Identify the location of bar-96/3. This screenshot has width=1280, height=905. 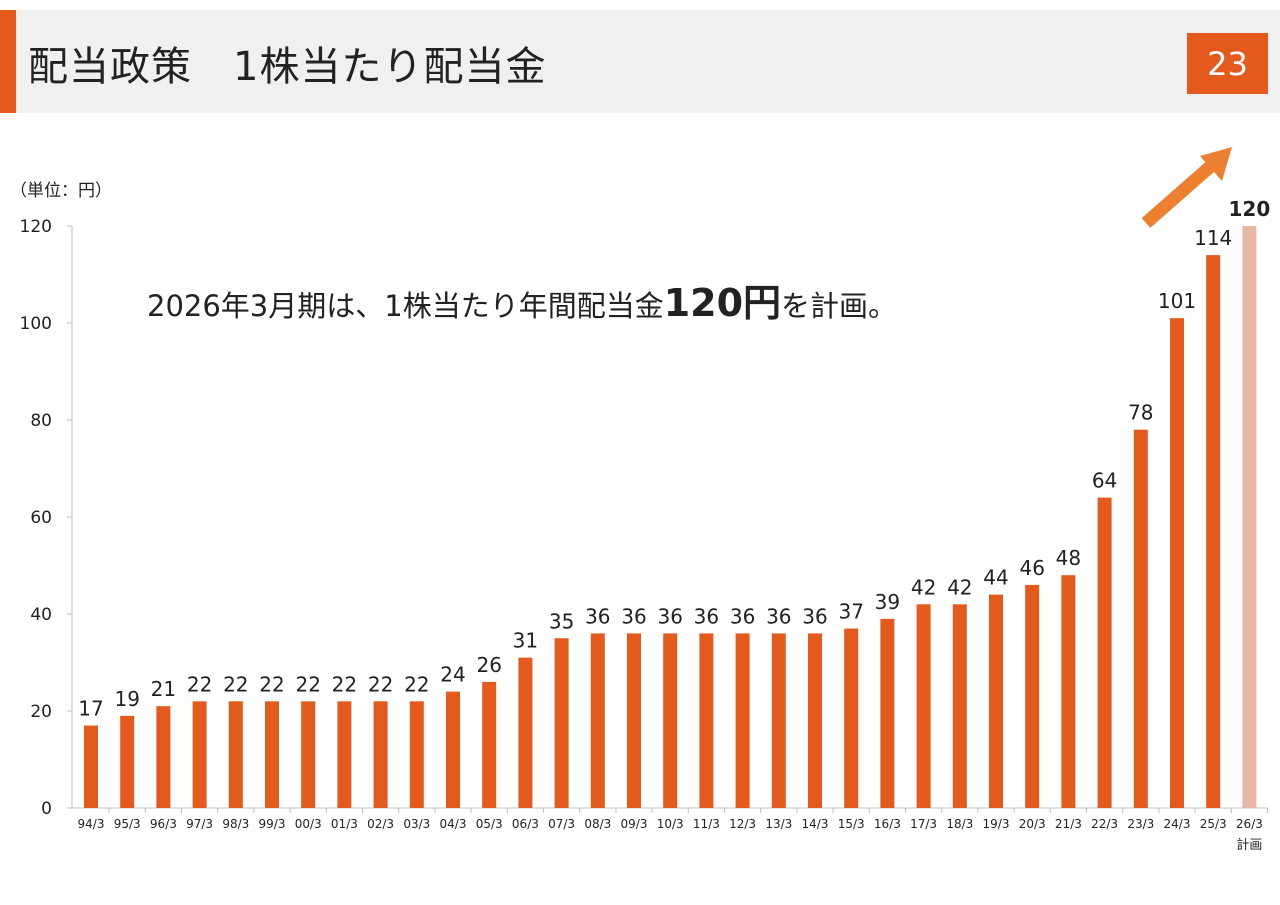
(163, 757).